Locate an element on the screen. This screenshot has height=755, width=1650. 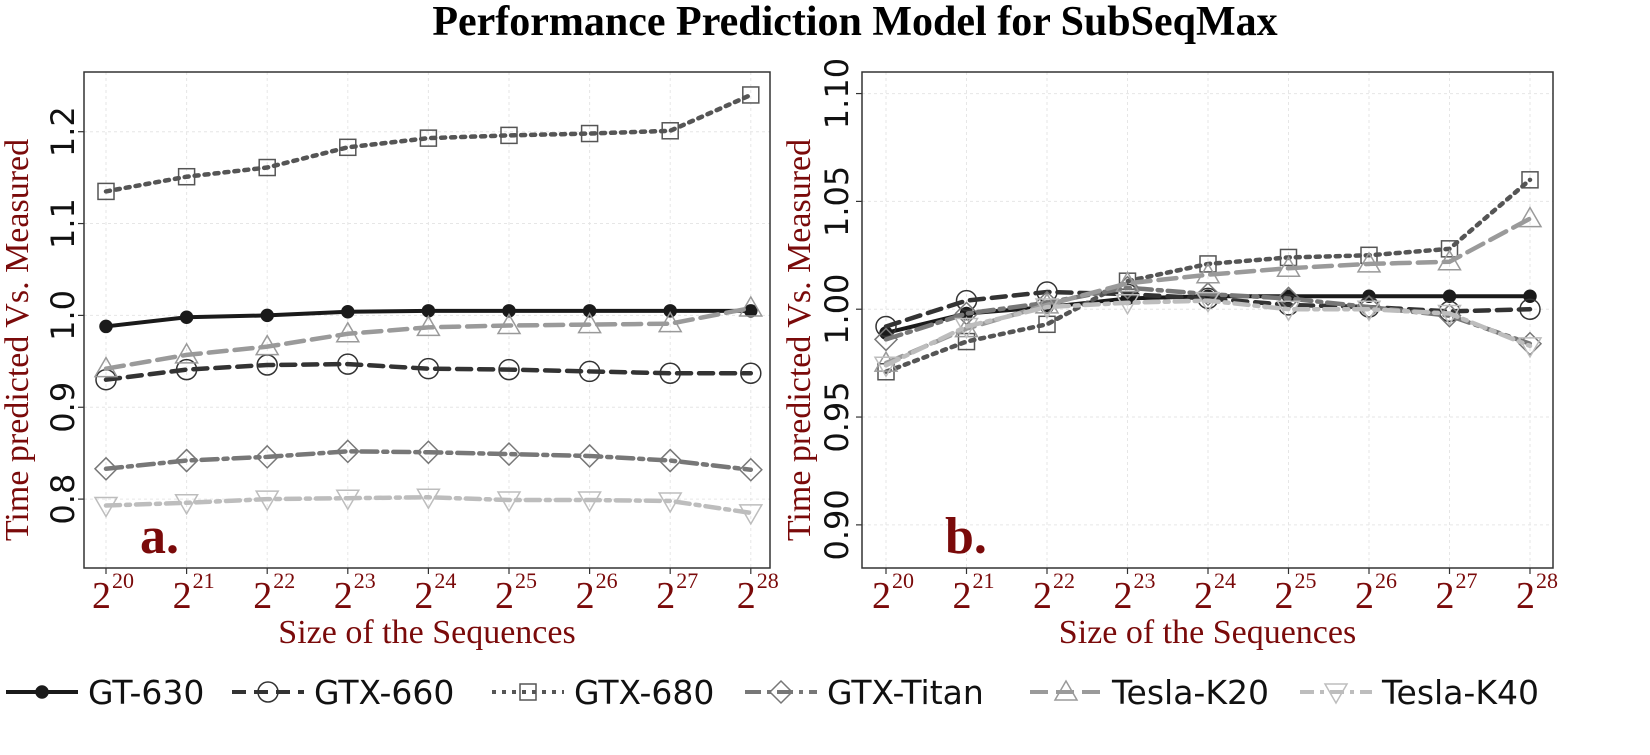
legend-label: Tesla-K20 is located at coordinates (1190, 692).